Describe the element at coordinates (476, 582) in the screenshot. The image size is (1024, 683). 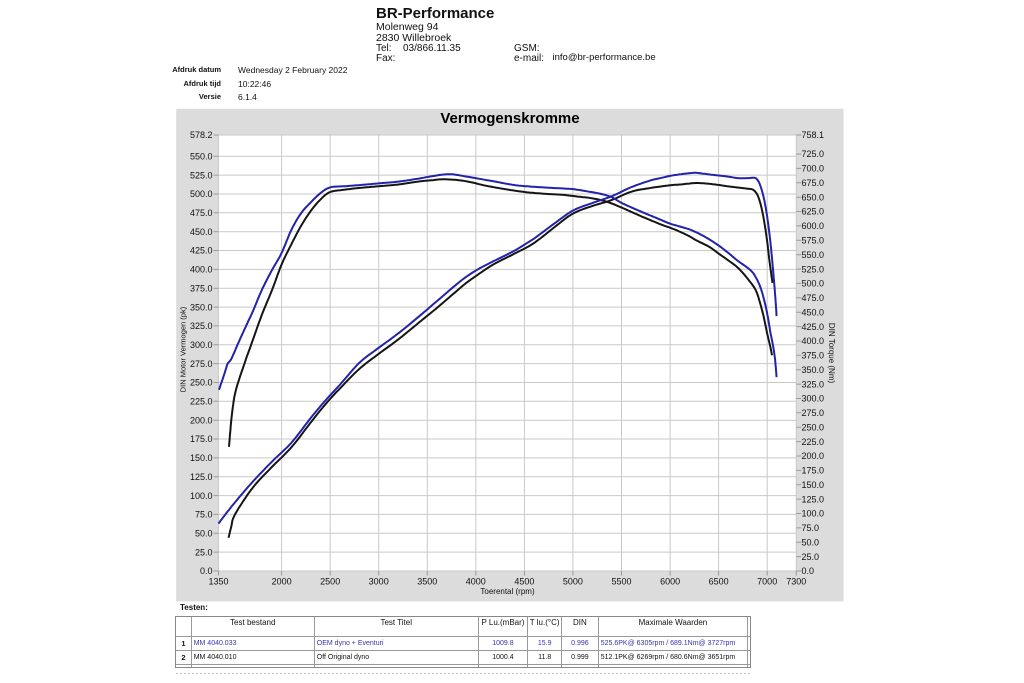
I see `svg-text: 4000` at that location.